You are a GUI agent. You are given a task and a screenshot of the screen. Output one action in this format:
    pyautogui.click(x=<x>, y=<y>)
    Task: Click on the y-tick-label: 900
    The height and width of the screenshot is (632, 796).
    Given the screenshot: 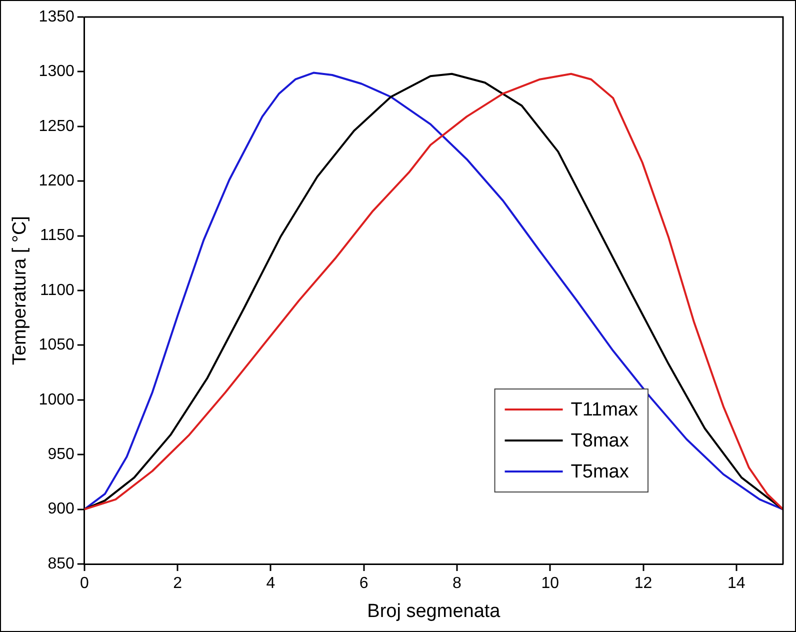 What is the action you would take?
    pyautogui.click(x=61, y=509)
    